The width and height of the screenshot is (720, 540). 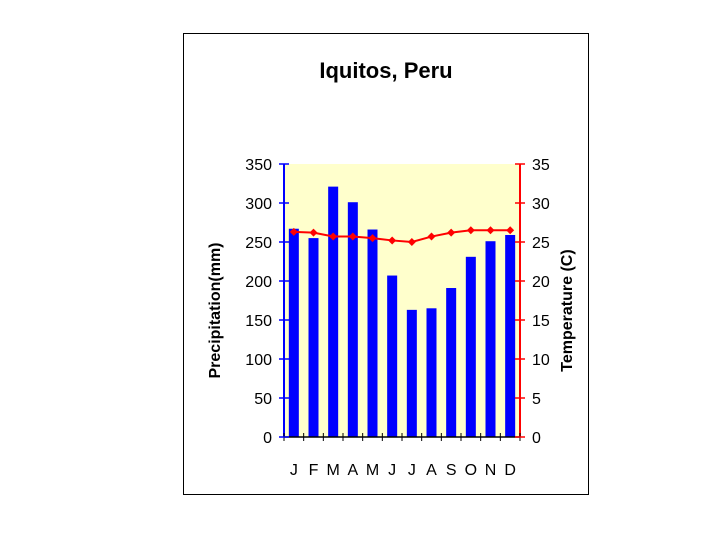 I want to click on y-tick-label-right: 20, so click(x=541, y=282).